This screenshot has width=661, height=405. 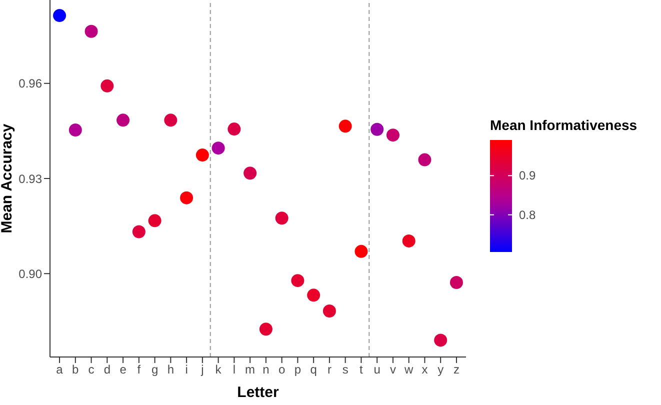 What do you see at coordinates (362, 369) in the screenshot?
I see `x-tick-label: t` at bounding box center [362, 369].